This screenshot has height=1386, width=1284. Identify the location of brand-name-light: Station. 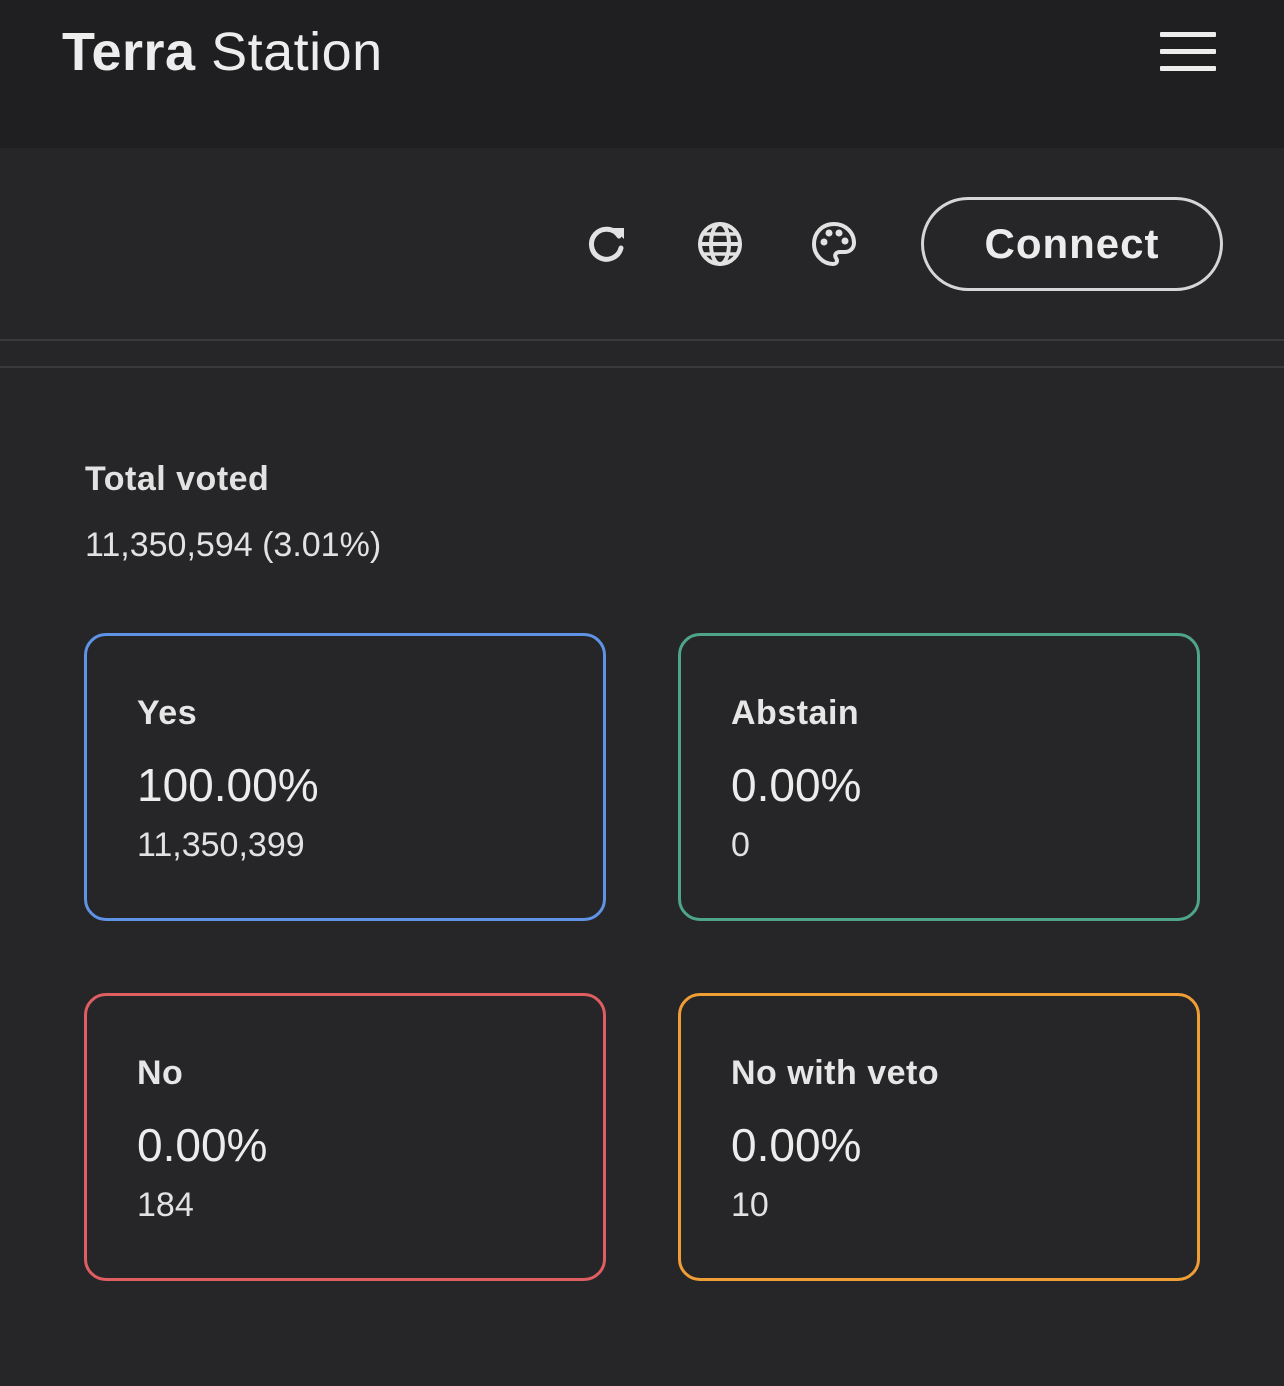
(289, 52).